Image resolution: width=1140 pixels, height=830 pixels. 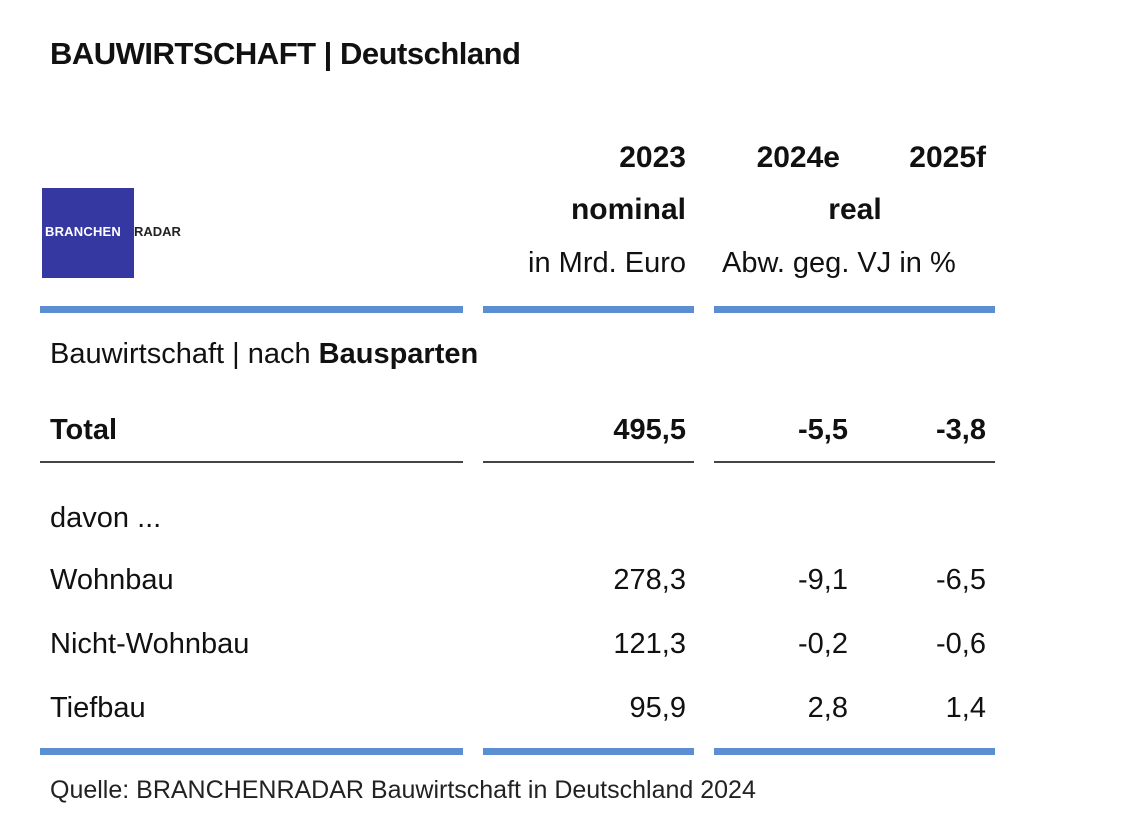 I want to click on total-value-2024: -5,5, so click(x=823, y=430).